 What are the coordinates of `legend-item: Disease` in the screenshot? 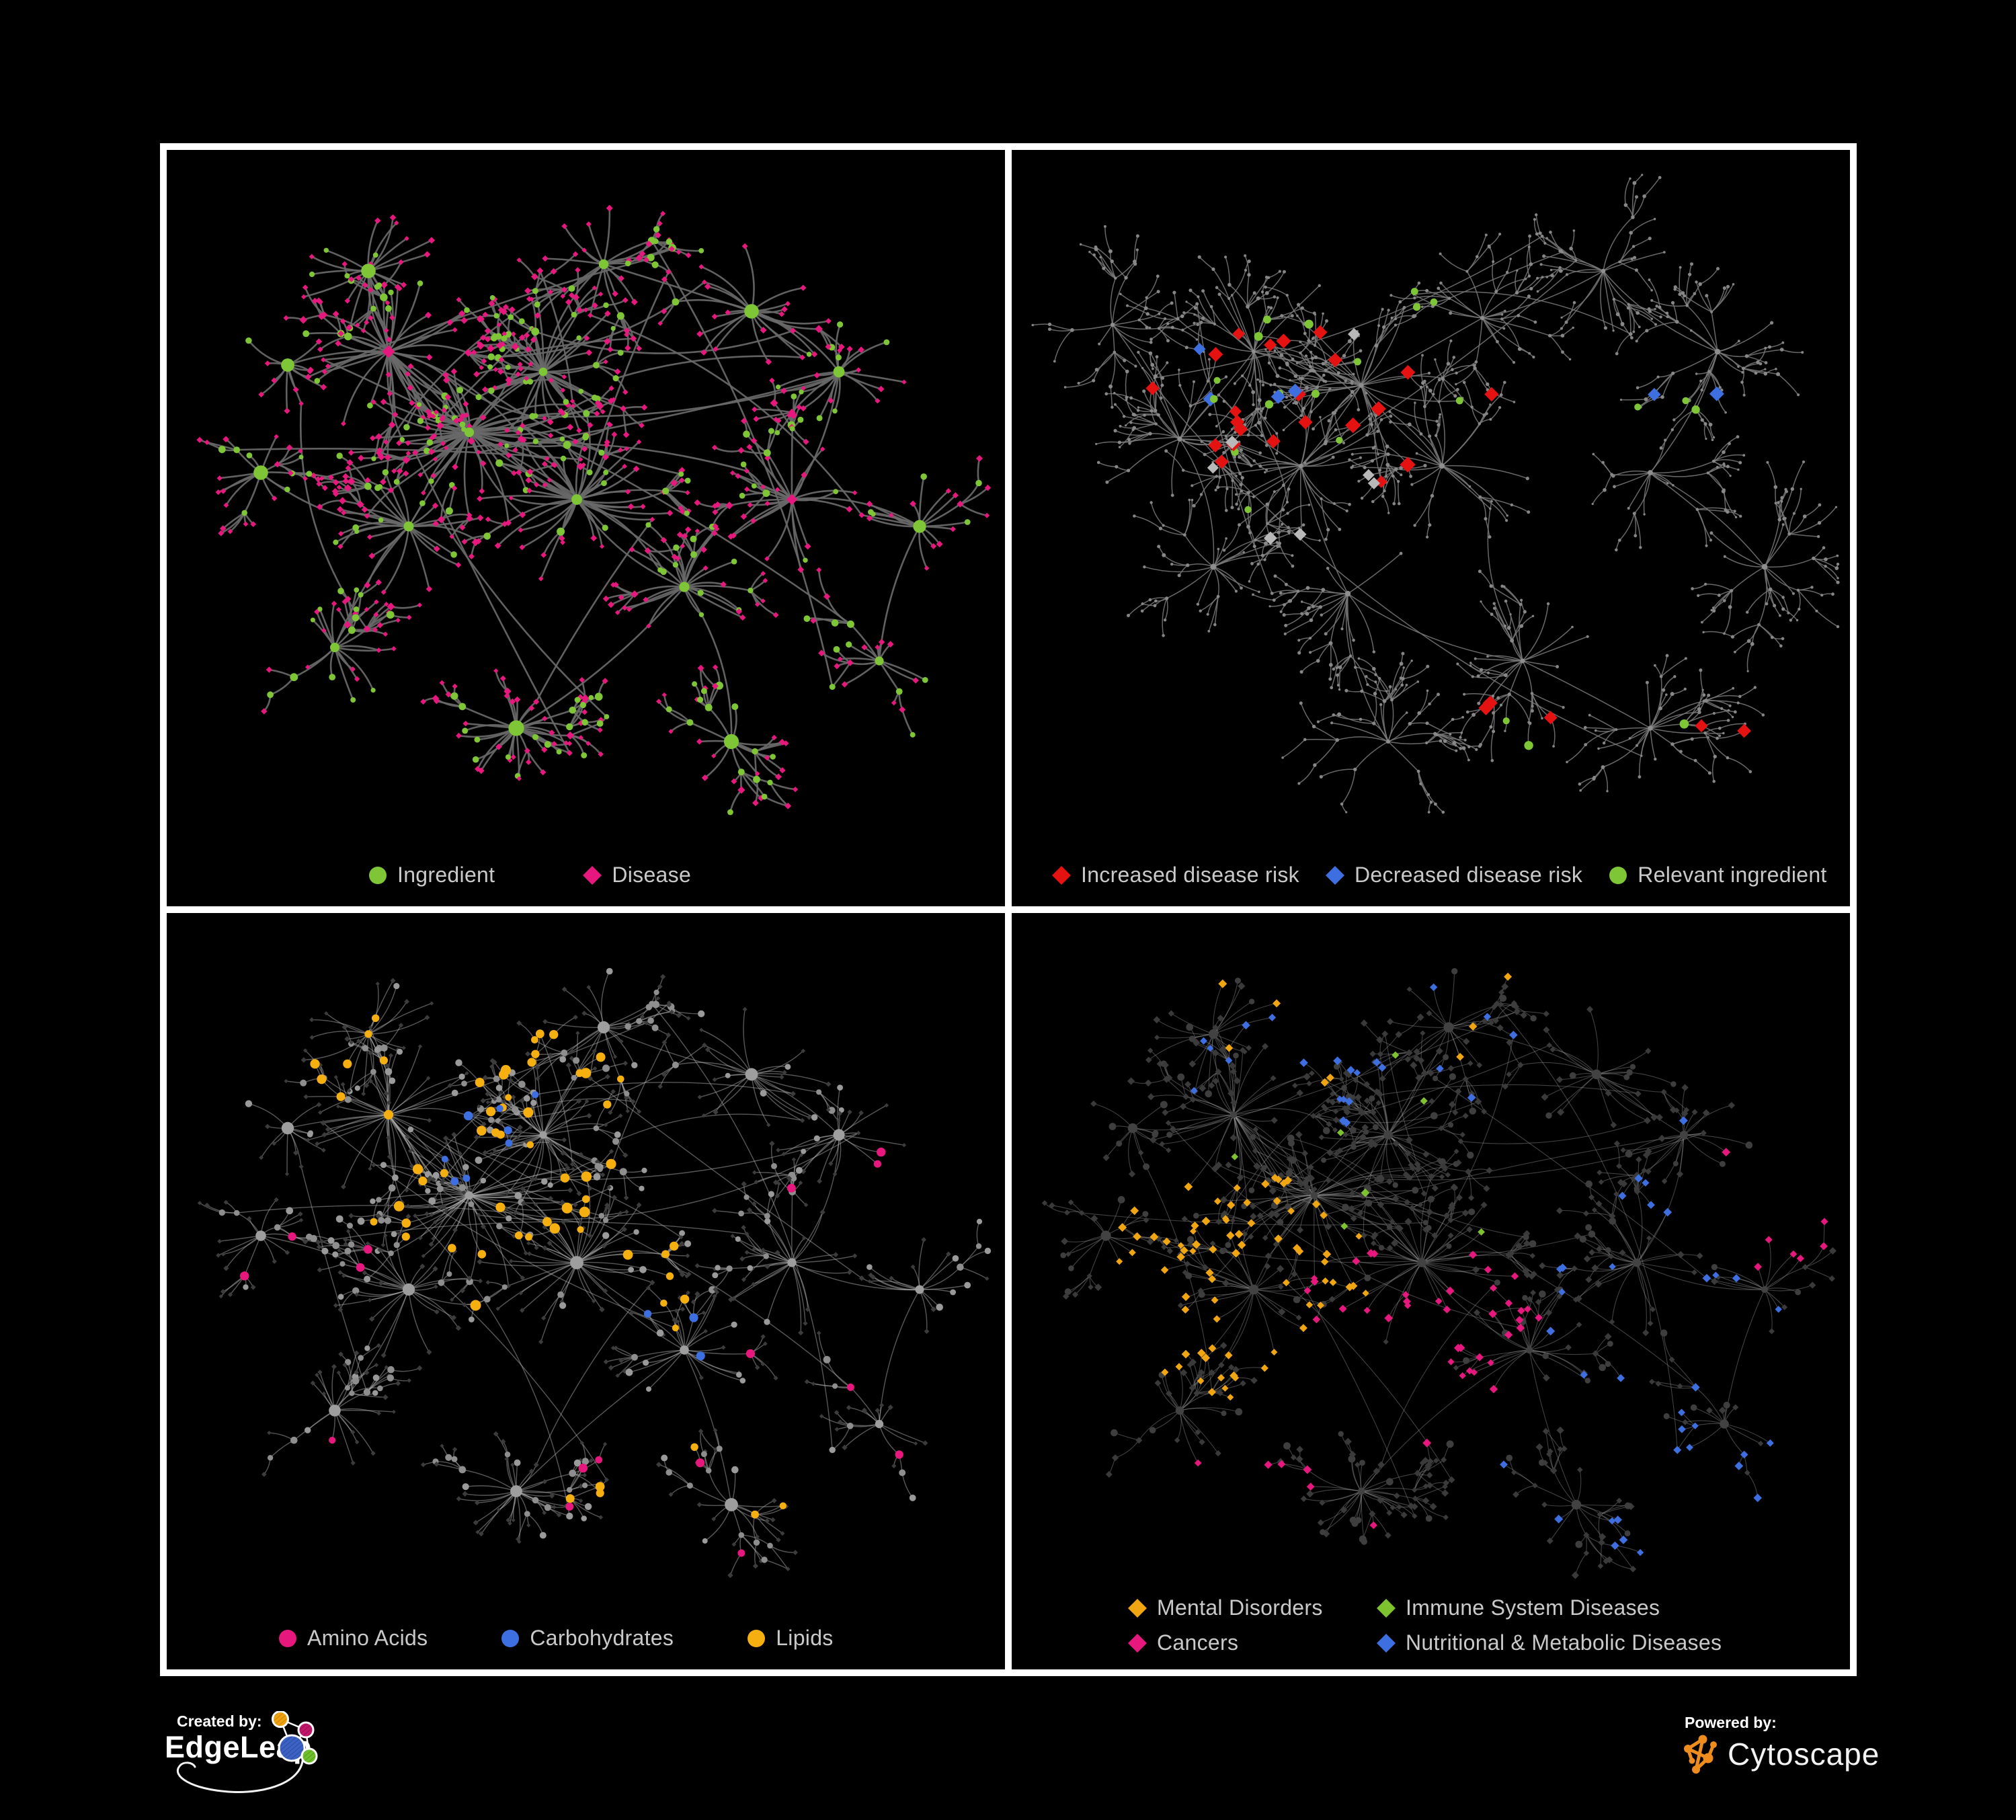 It's located at (636, 875).